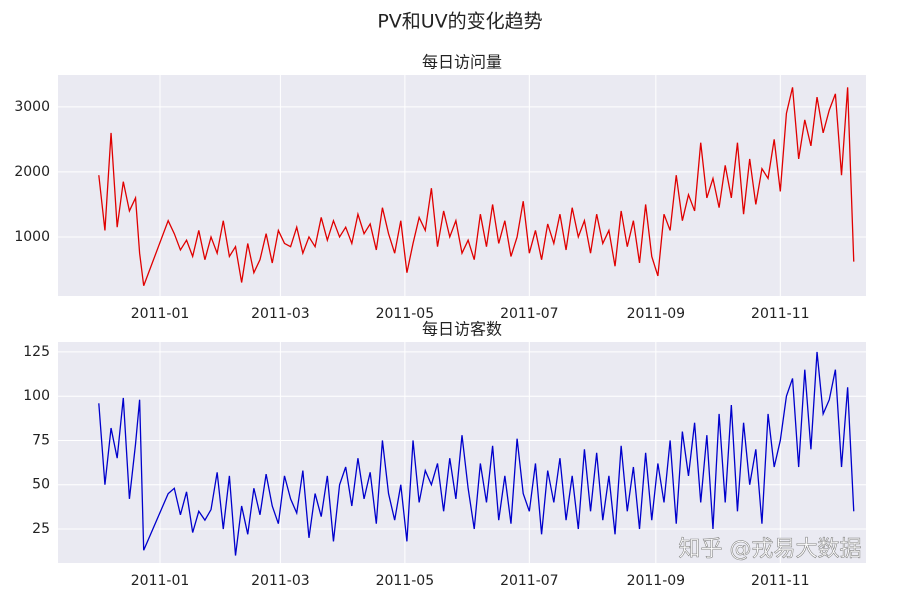 This screenshot has height=590, width=906. What do you see at coordinates (32, 107) in the screenshot?
I see `y-tick-label: 3000` at bounding box center [32, 107].